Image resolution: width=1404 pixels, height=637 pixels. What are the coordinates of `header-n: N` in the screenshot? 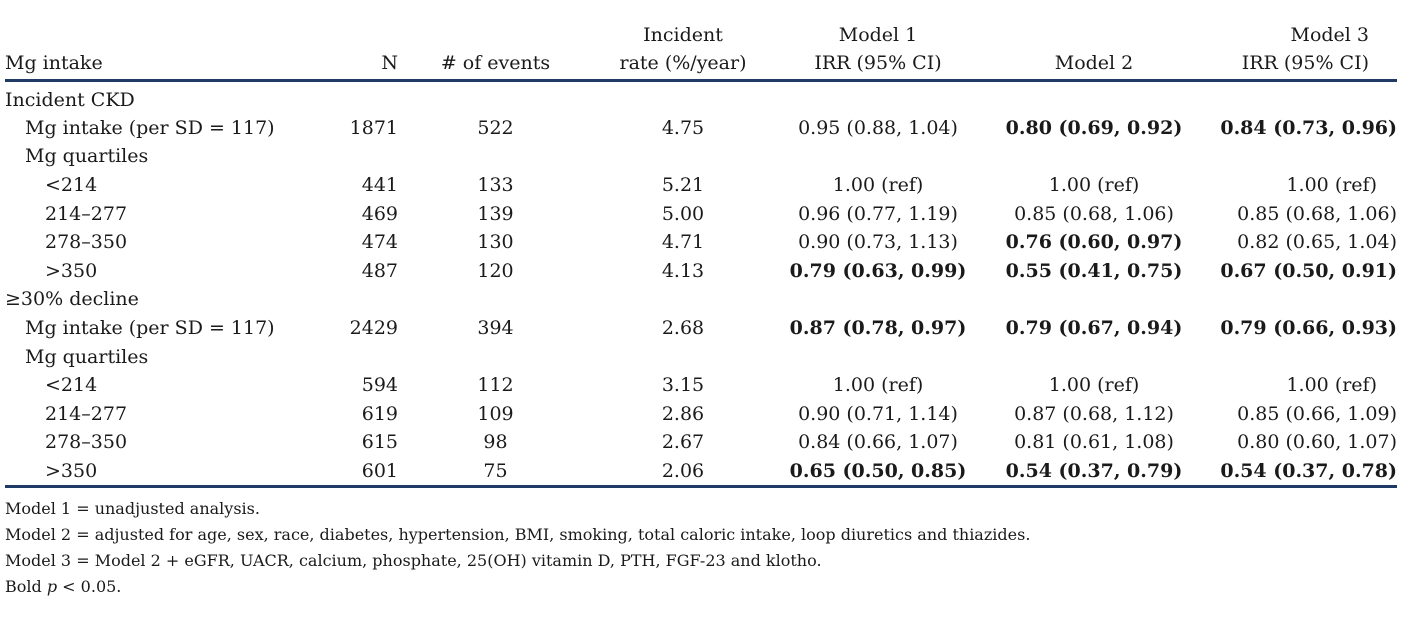 It's located at (389, 62).